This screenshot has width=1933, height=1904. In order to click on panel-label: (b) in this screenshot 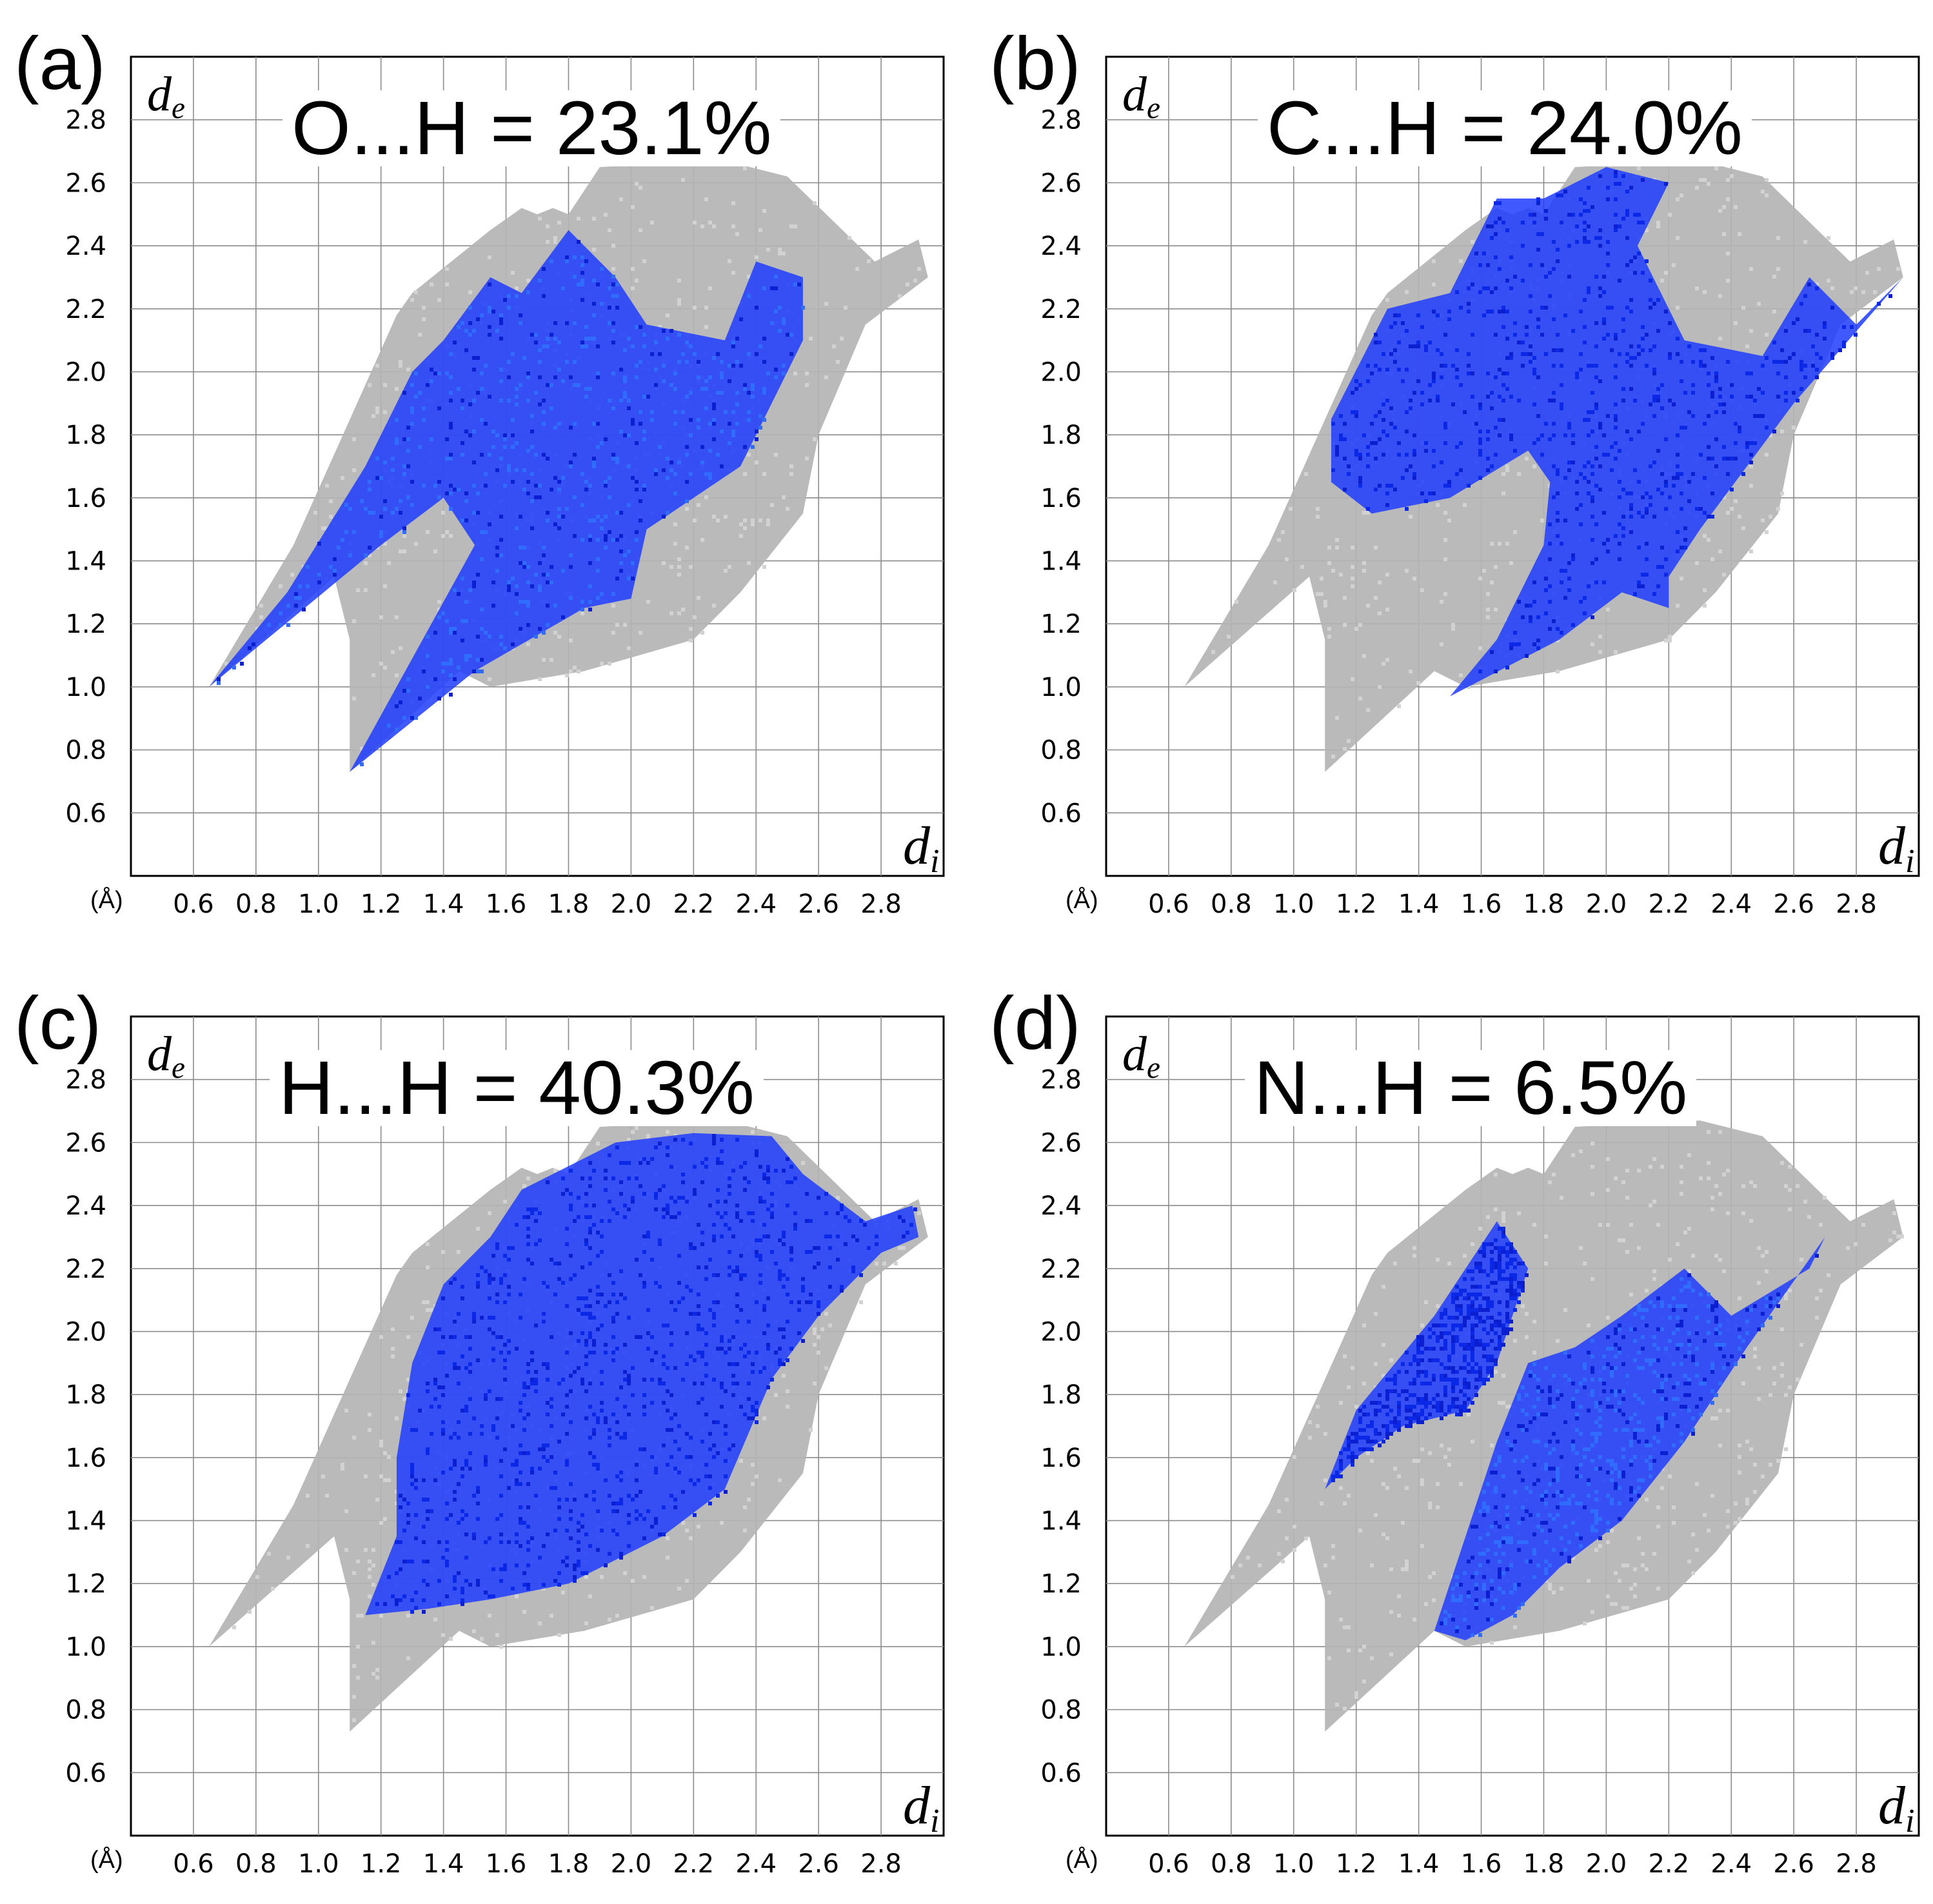, I will do `click(1035, 63)`.